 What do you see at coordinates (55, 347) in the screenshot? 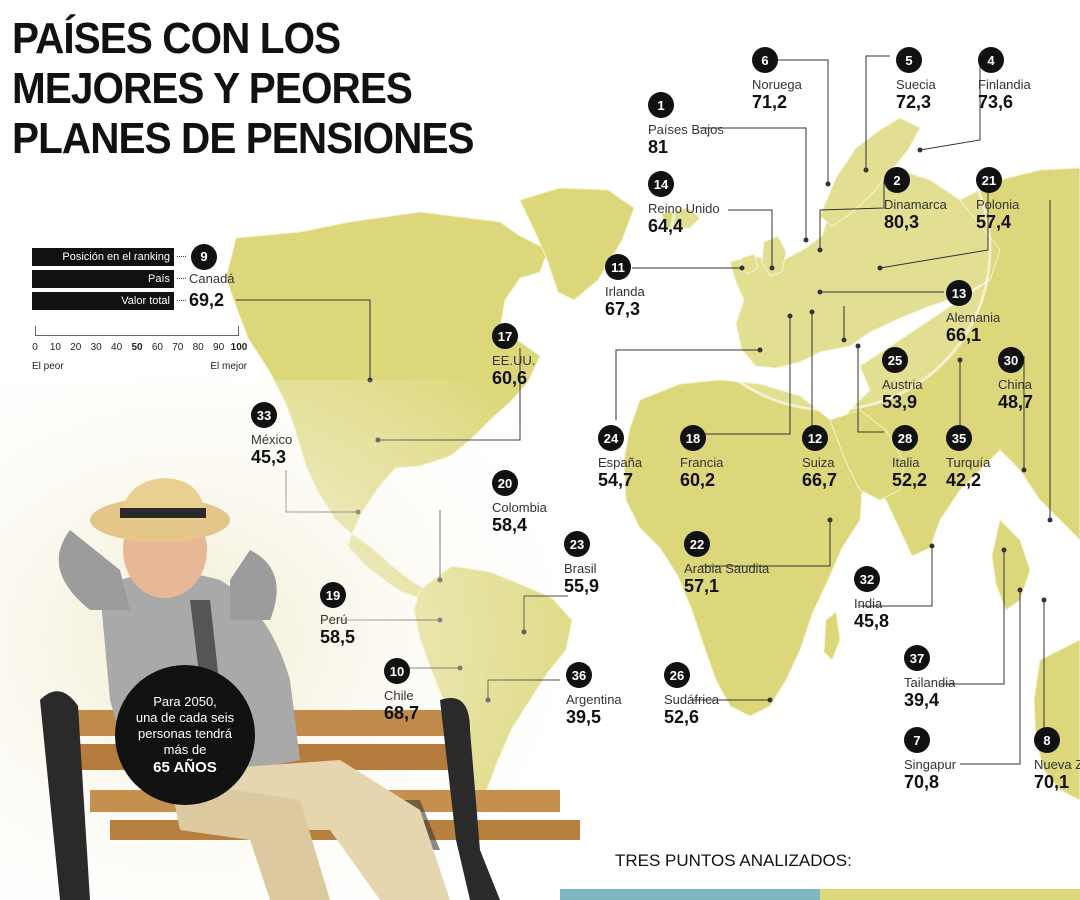
I see `scale-tick-label: 10` at bounding box center [55, 347].